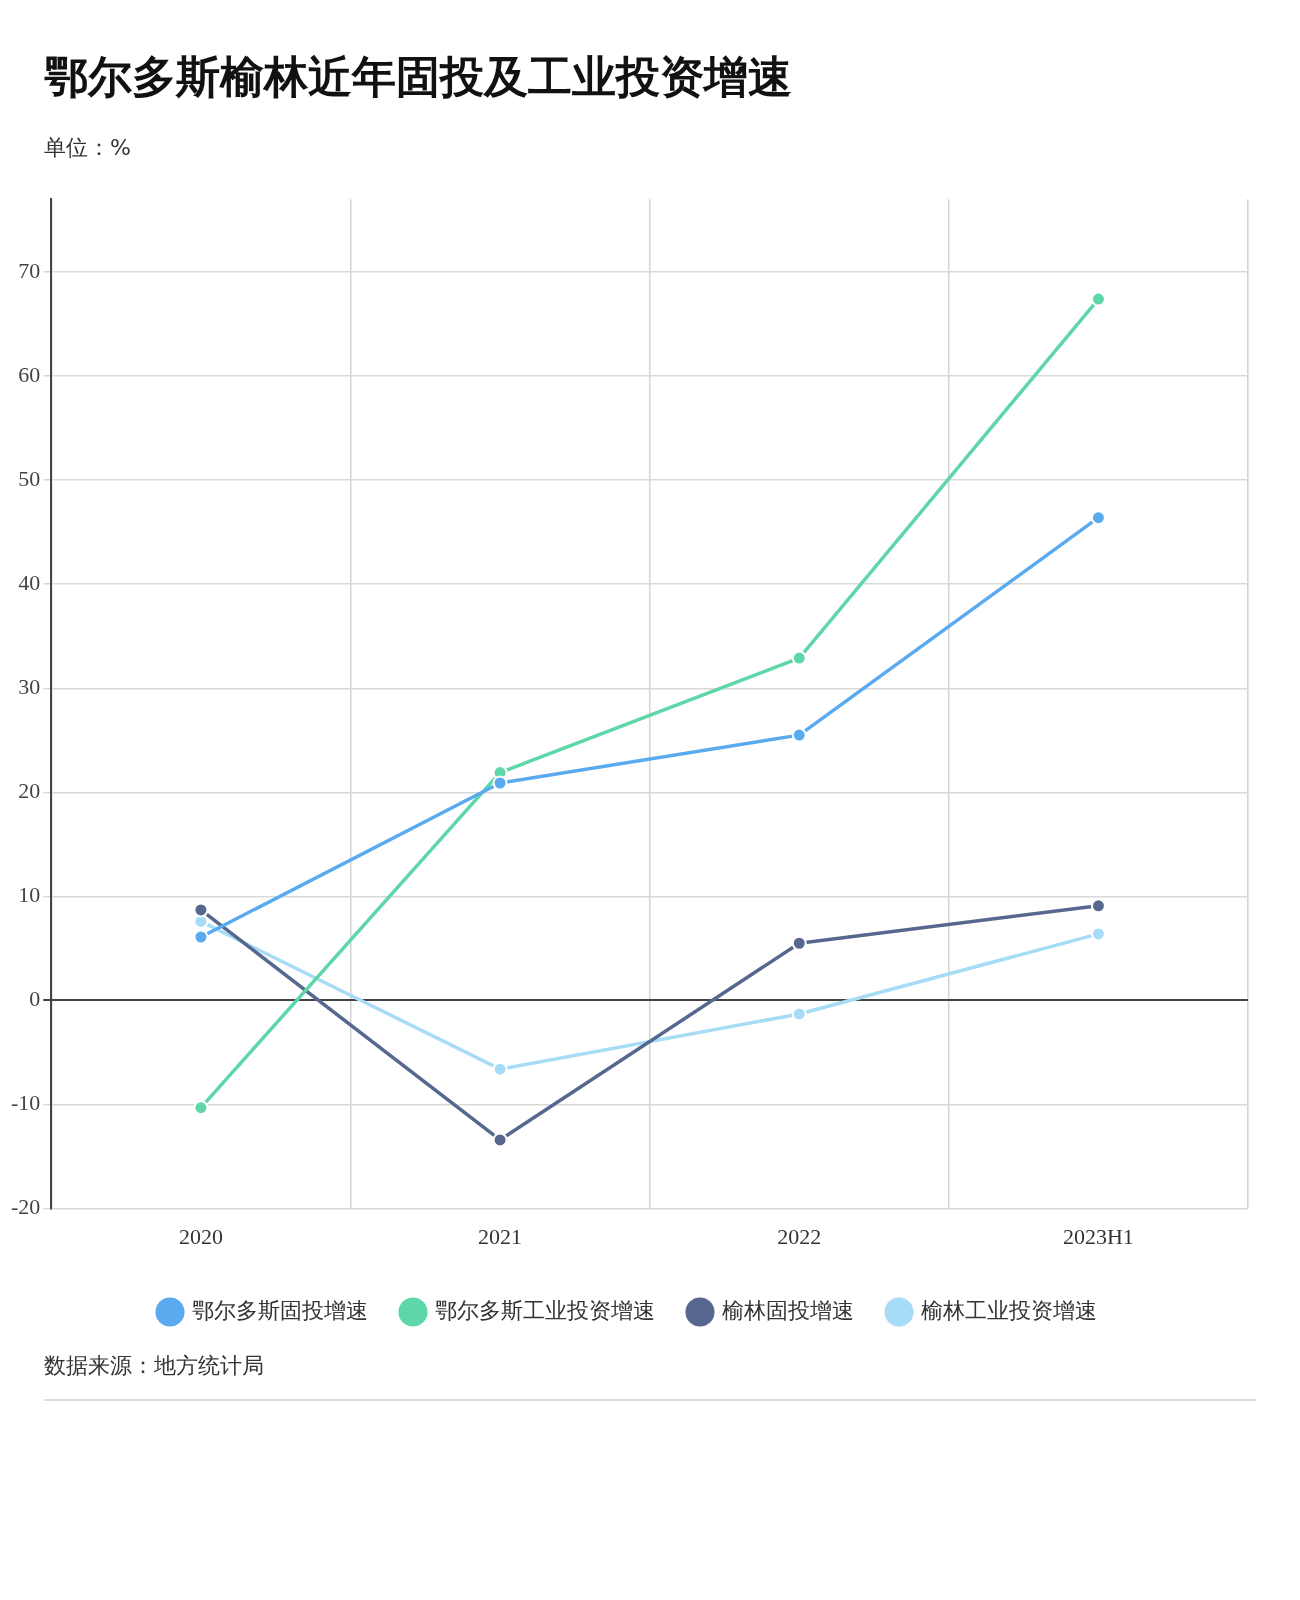  What do you see at coordinates (500, 1236) in the screenshot?
I see `x-tick-label: 2021` at bounding box center [500, 1236].